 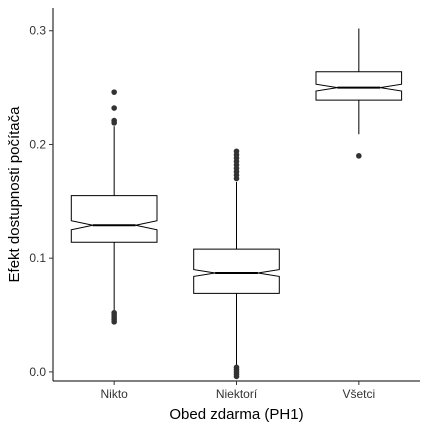 What do you see at coordinates (37, 31) in the screenshot?
I see `y-tick-label: 0.3` at bounding box center [37, 31].